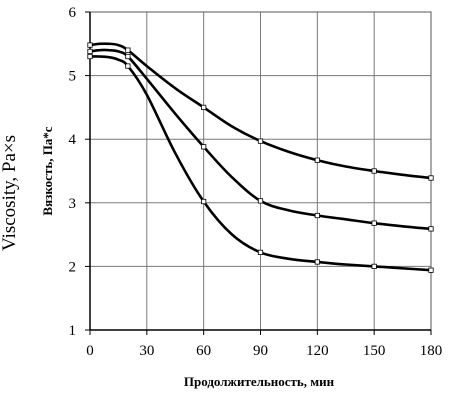  What do you see at coordinates (73, 77) in the screenshot?
I see `y-tick-label: 5` at bounding box center [73, 77].